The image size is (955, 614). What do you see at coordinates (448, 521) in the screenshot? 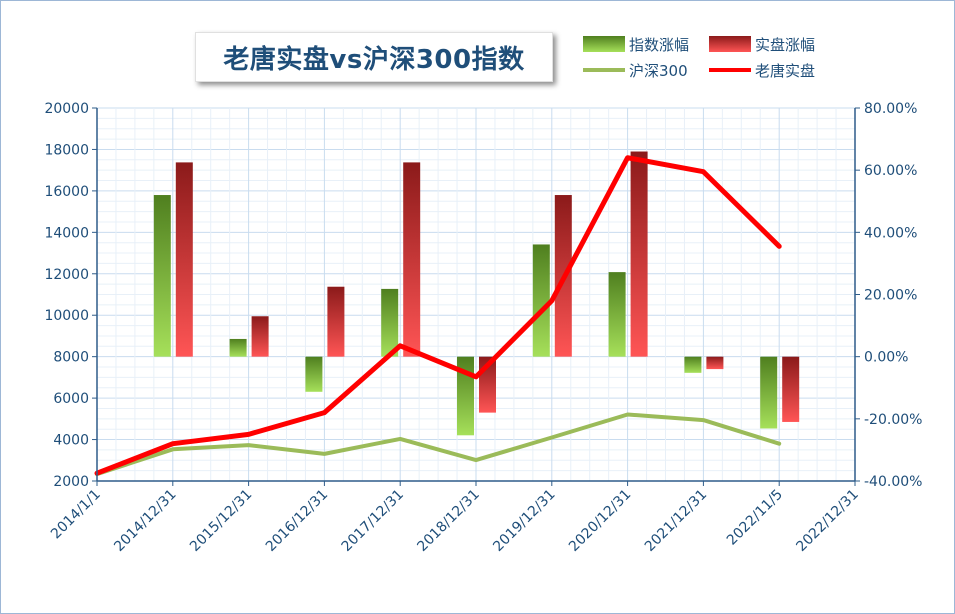
I see `x-tick-label: 2018/12/31` at bounding box center [448, 521].